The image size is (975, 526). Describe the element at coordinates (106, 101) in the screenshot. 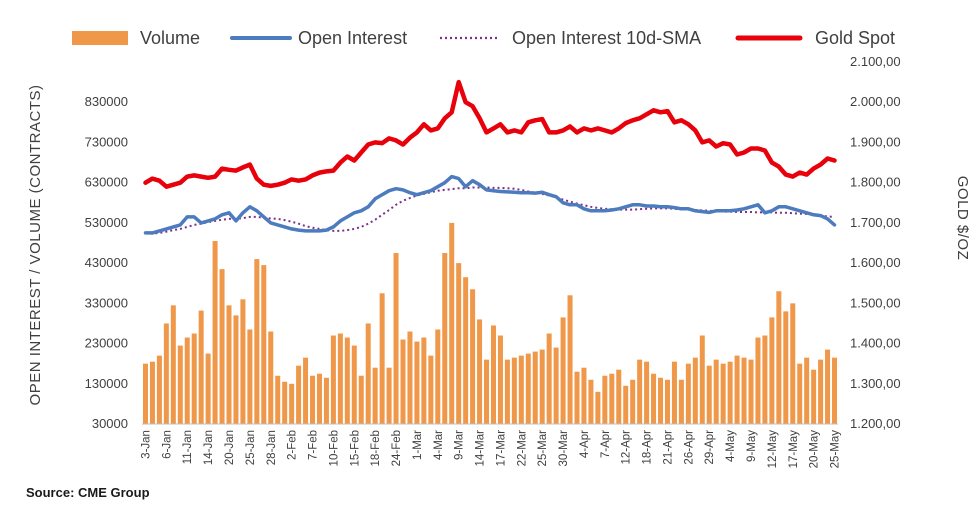

I see `y-left-tick-label: 830000` at that location.